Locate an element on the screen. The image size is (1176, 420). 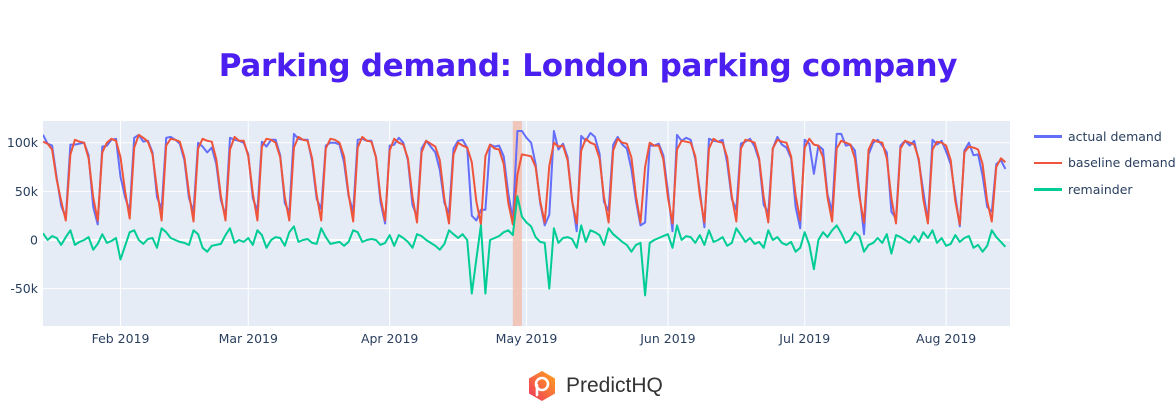
legend-swatch-actual is located at coordinates (1048, 136).